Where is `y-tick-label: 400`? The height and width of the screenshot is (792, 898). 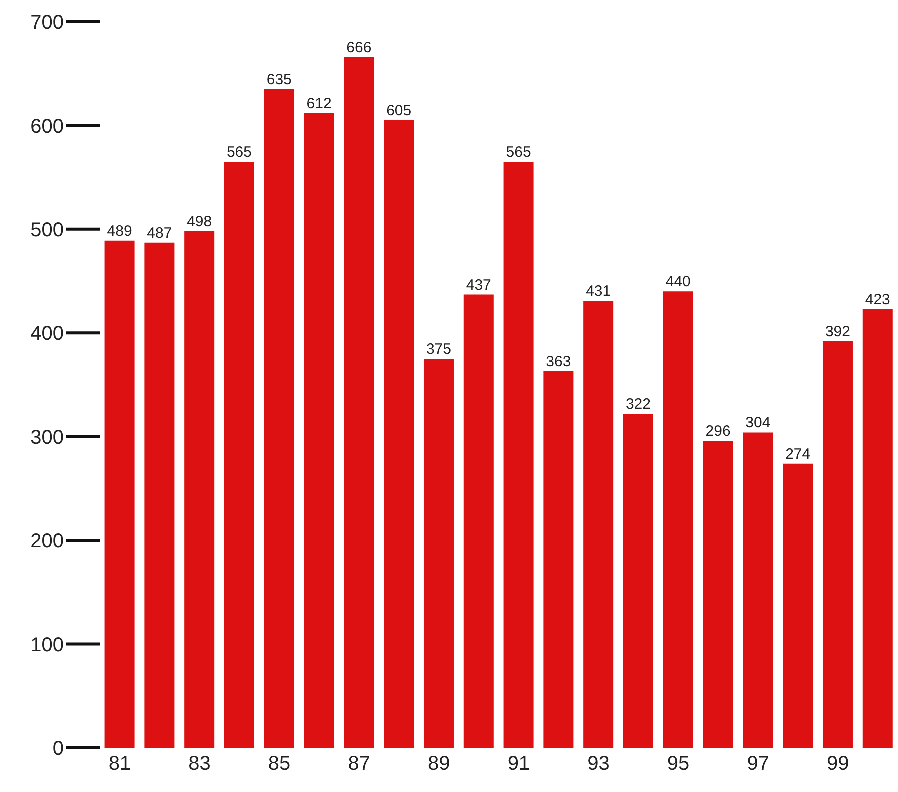 y-tick-label: 400 is located at coordinates (47, 334).